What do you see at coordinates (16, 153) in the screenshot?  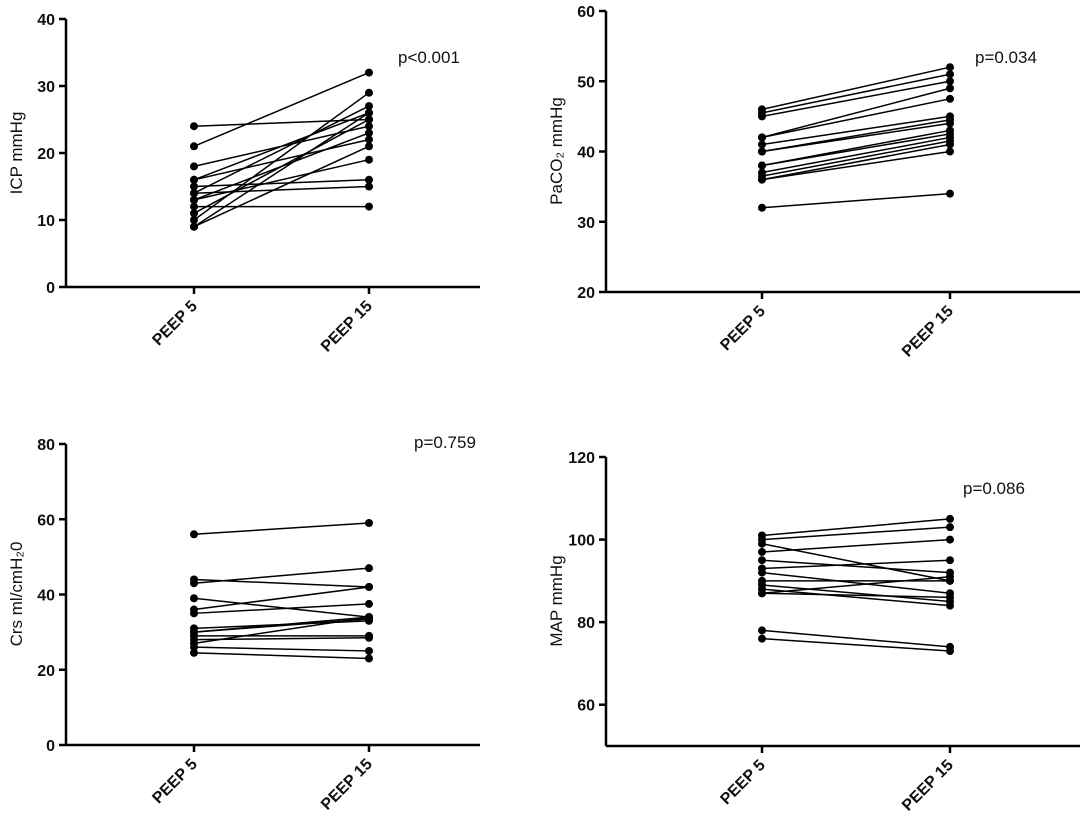 I see `y-axis-label: ICP mmHg` at bounding box center [16, 153].